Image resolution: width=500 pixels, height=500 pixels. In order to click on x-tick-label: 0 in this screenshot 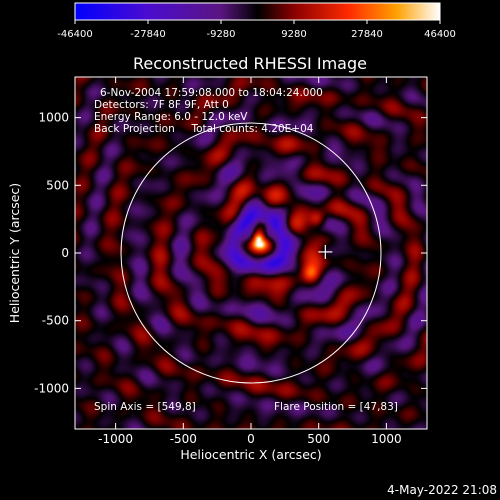, I will do `click(251, 439)`.